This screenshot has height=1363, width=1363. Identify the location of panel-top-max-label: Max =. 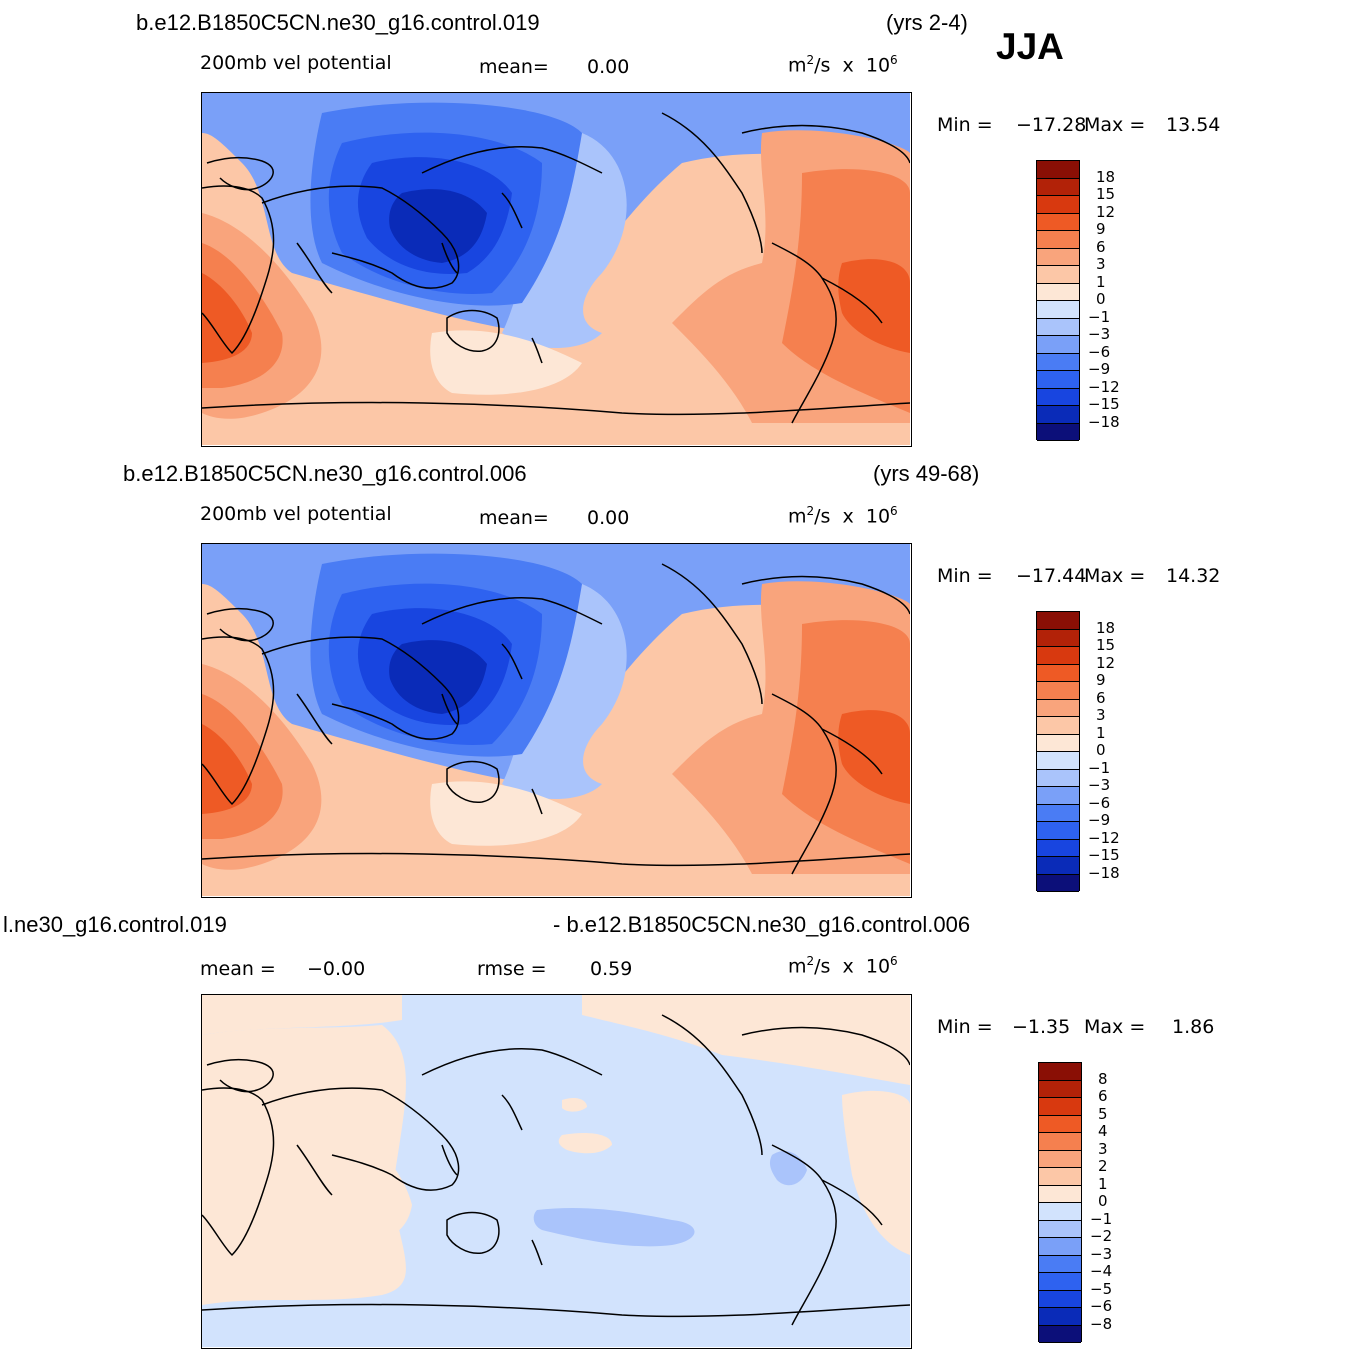
(1115, 125).